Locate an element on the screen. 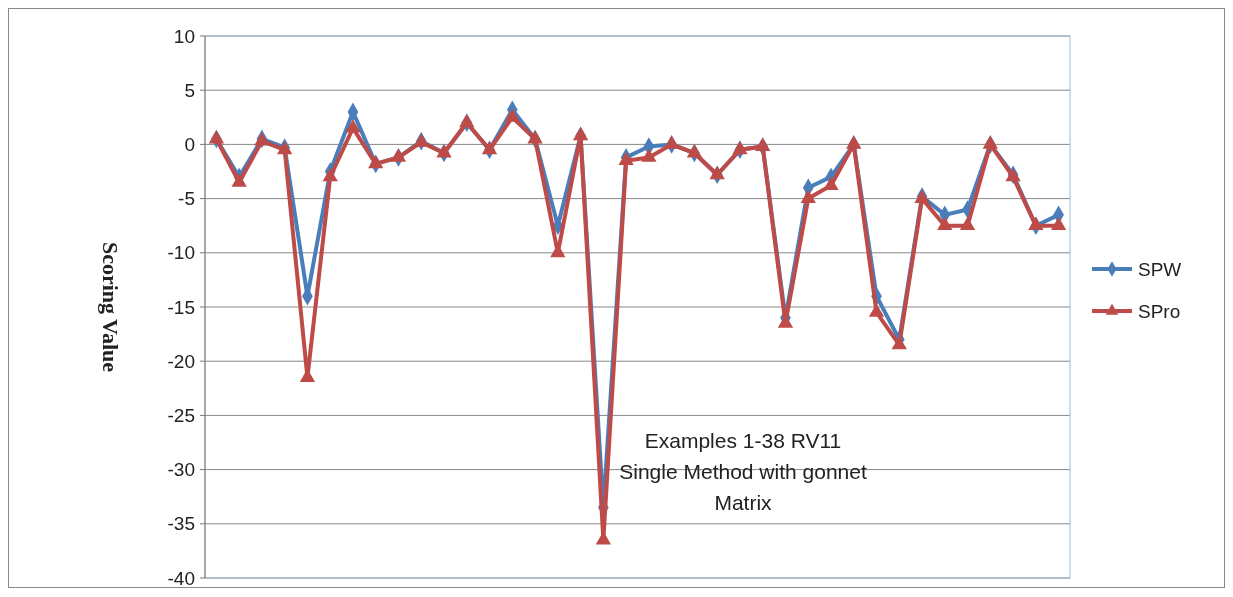  y-tick-label: -10 is located at coordinates (181, 253).